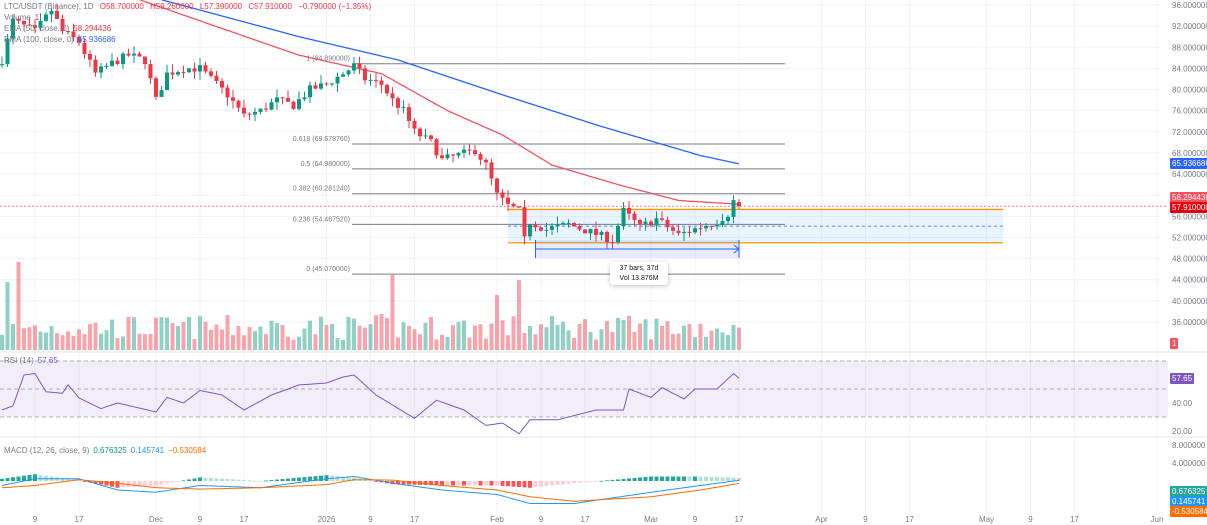 This screenshot has height=525, width=1207. Describe the element at coordinates (59, 28) in the screenshot. I see `legend-ema50: EMA (50, close, 0) 58.294436` at that location.